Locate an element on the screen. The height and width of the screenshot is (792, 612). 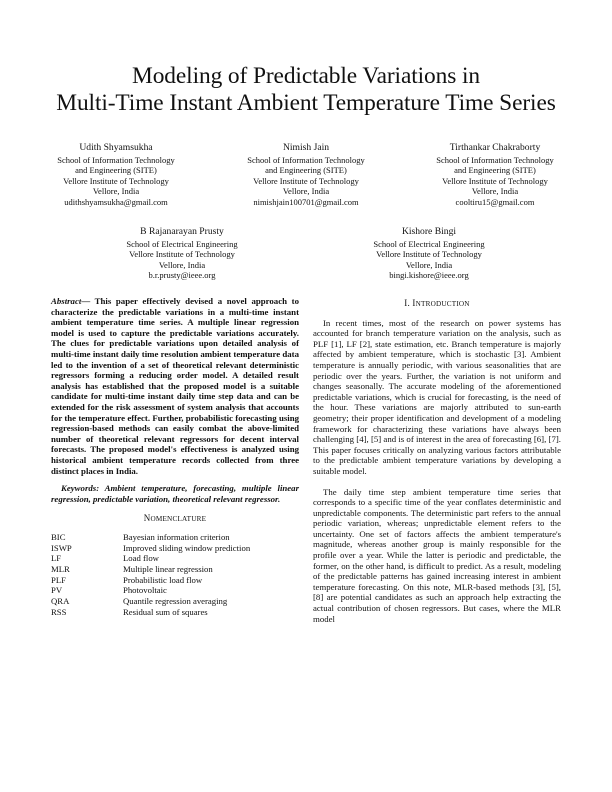
nomenclature-row: PLF Probabilistic load flow is located at coordinates (175, 580).